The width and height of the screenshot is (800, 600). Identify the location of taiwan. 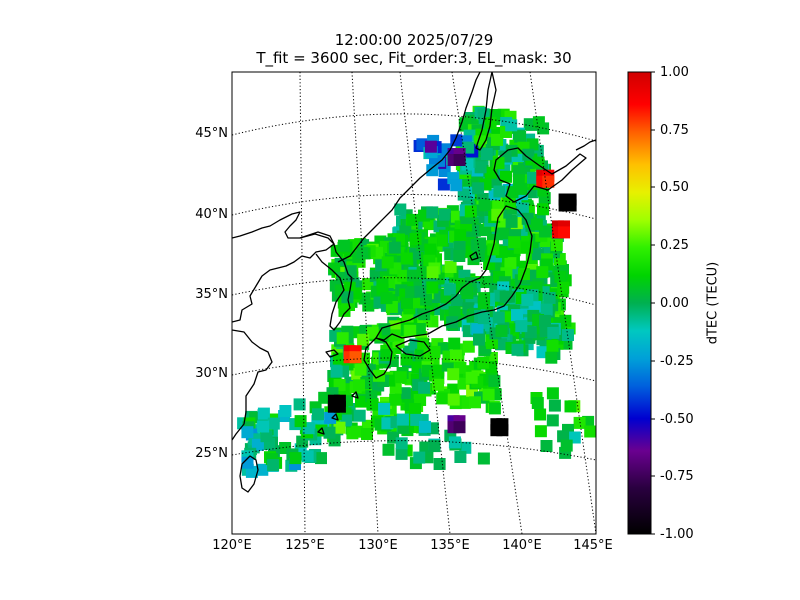
(249, 474).